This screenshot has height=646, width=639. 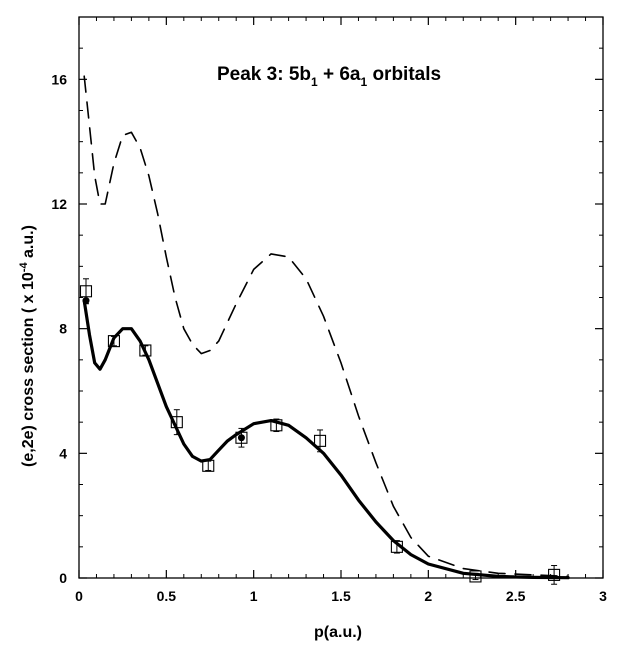 I want to click on chart-title: Peak 3: 5b1 + 6a1 orbitals, so click(x=329, y=76).